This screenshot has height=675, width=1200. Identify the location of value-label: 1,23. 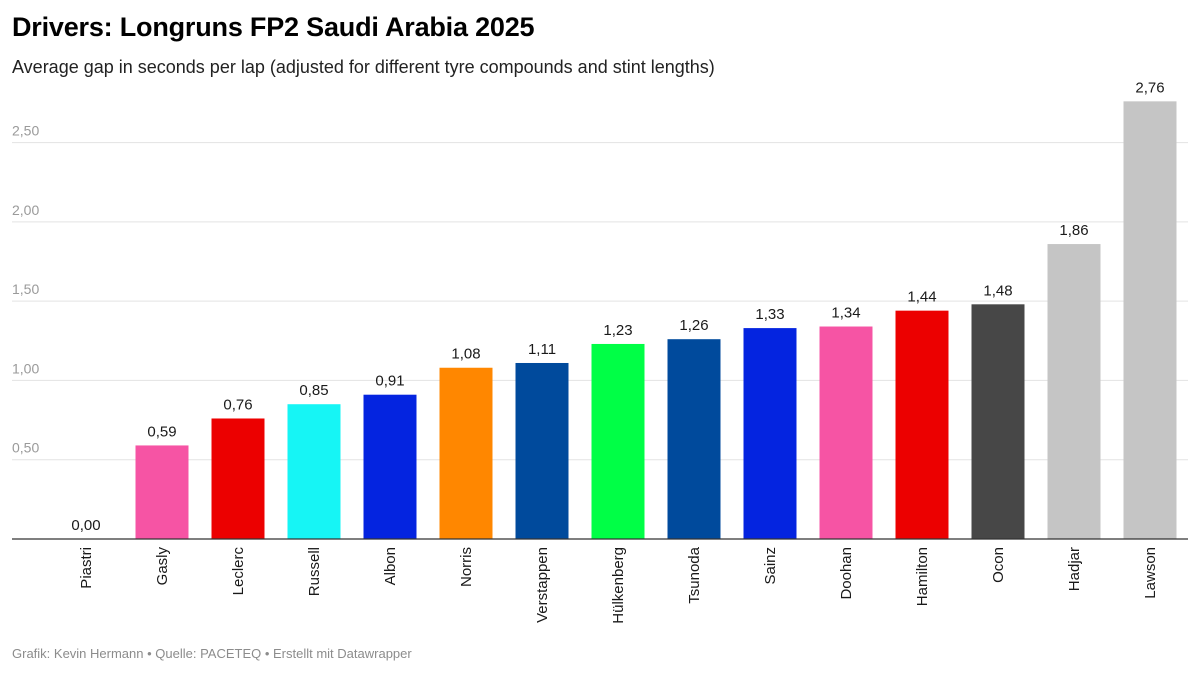
(617, 330).